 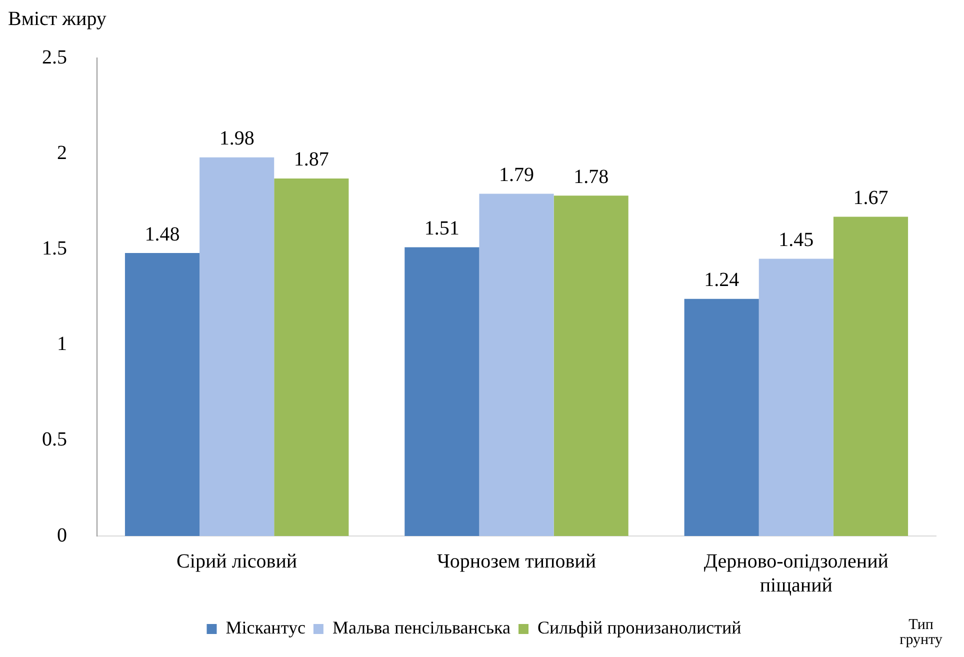 What do you see at coordinates (266, 628) in the screenshot?
I see `legend-label: Міскантус` at bounding box center [266, 628].